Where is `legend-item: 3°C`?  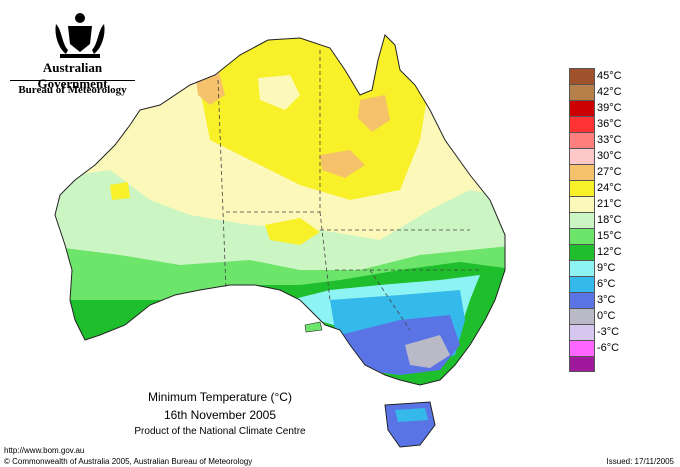
legend-item: 3°C is located at coordinates (604, 300).